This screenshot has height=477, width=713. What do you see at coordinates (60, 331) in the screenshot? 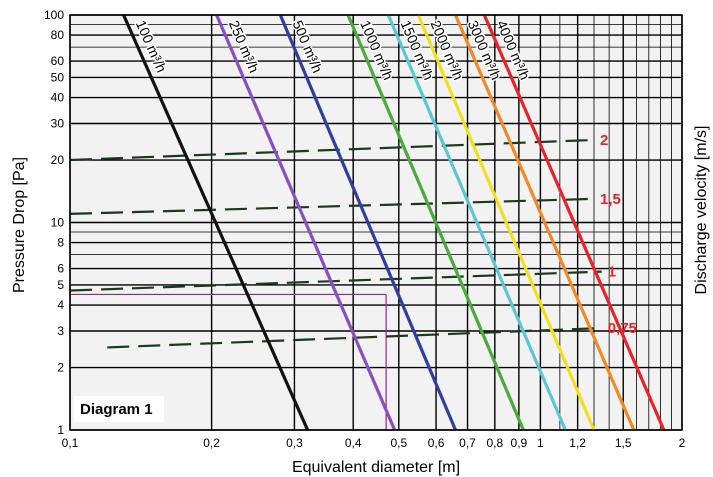
I see `y-tick-label: 3` at bounding box center [60, 331].